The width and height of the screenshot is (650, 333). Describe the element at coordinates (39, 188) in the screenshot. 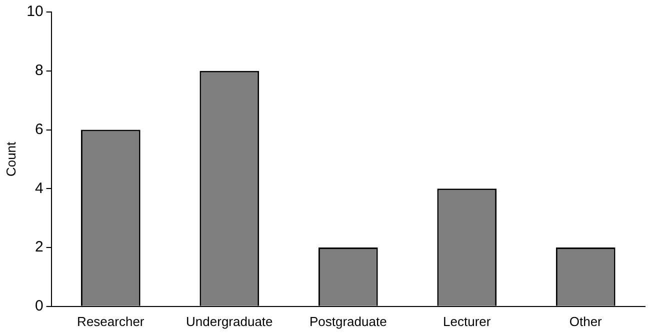

I see `y-tick-label: 4` at that location.